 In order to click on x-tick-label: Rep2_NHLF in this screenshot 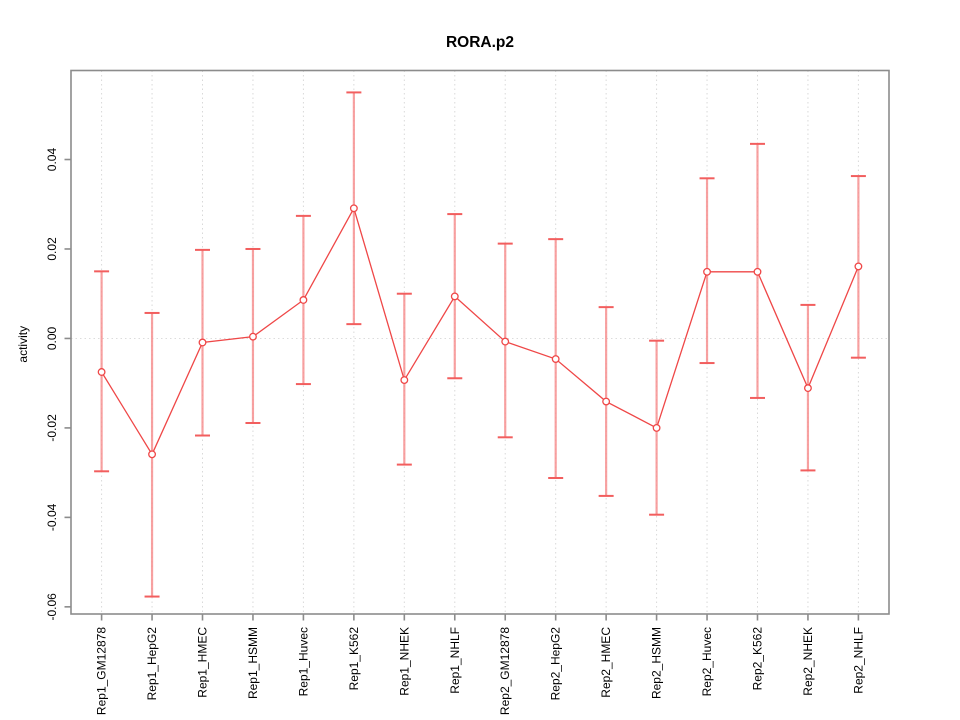, I will do `click(858, 660)`.